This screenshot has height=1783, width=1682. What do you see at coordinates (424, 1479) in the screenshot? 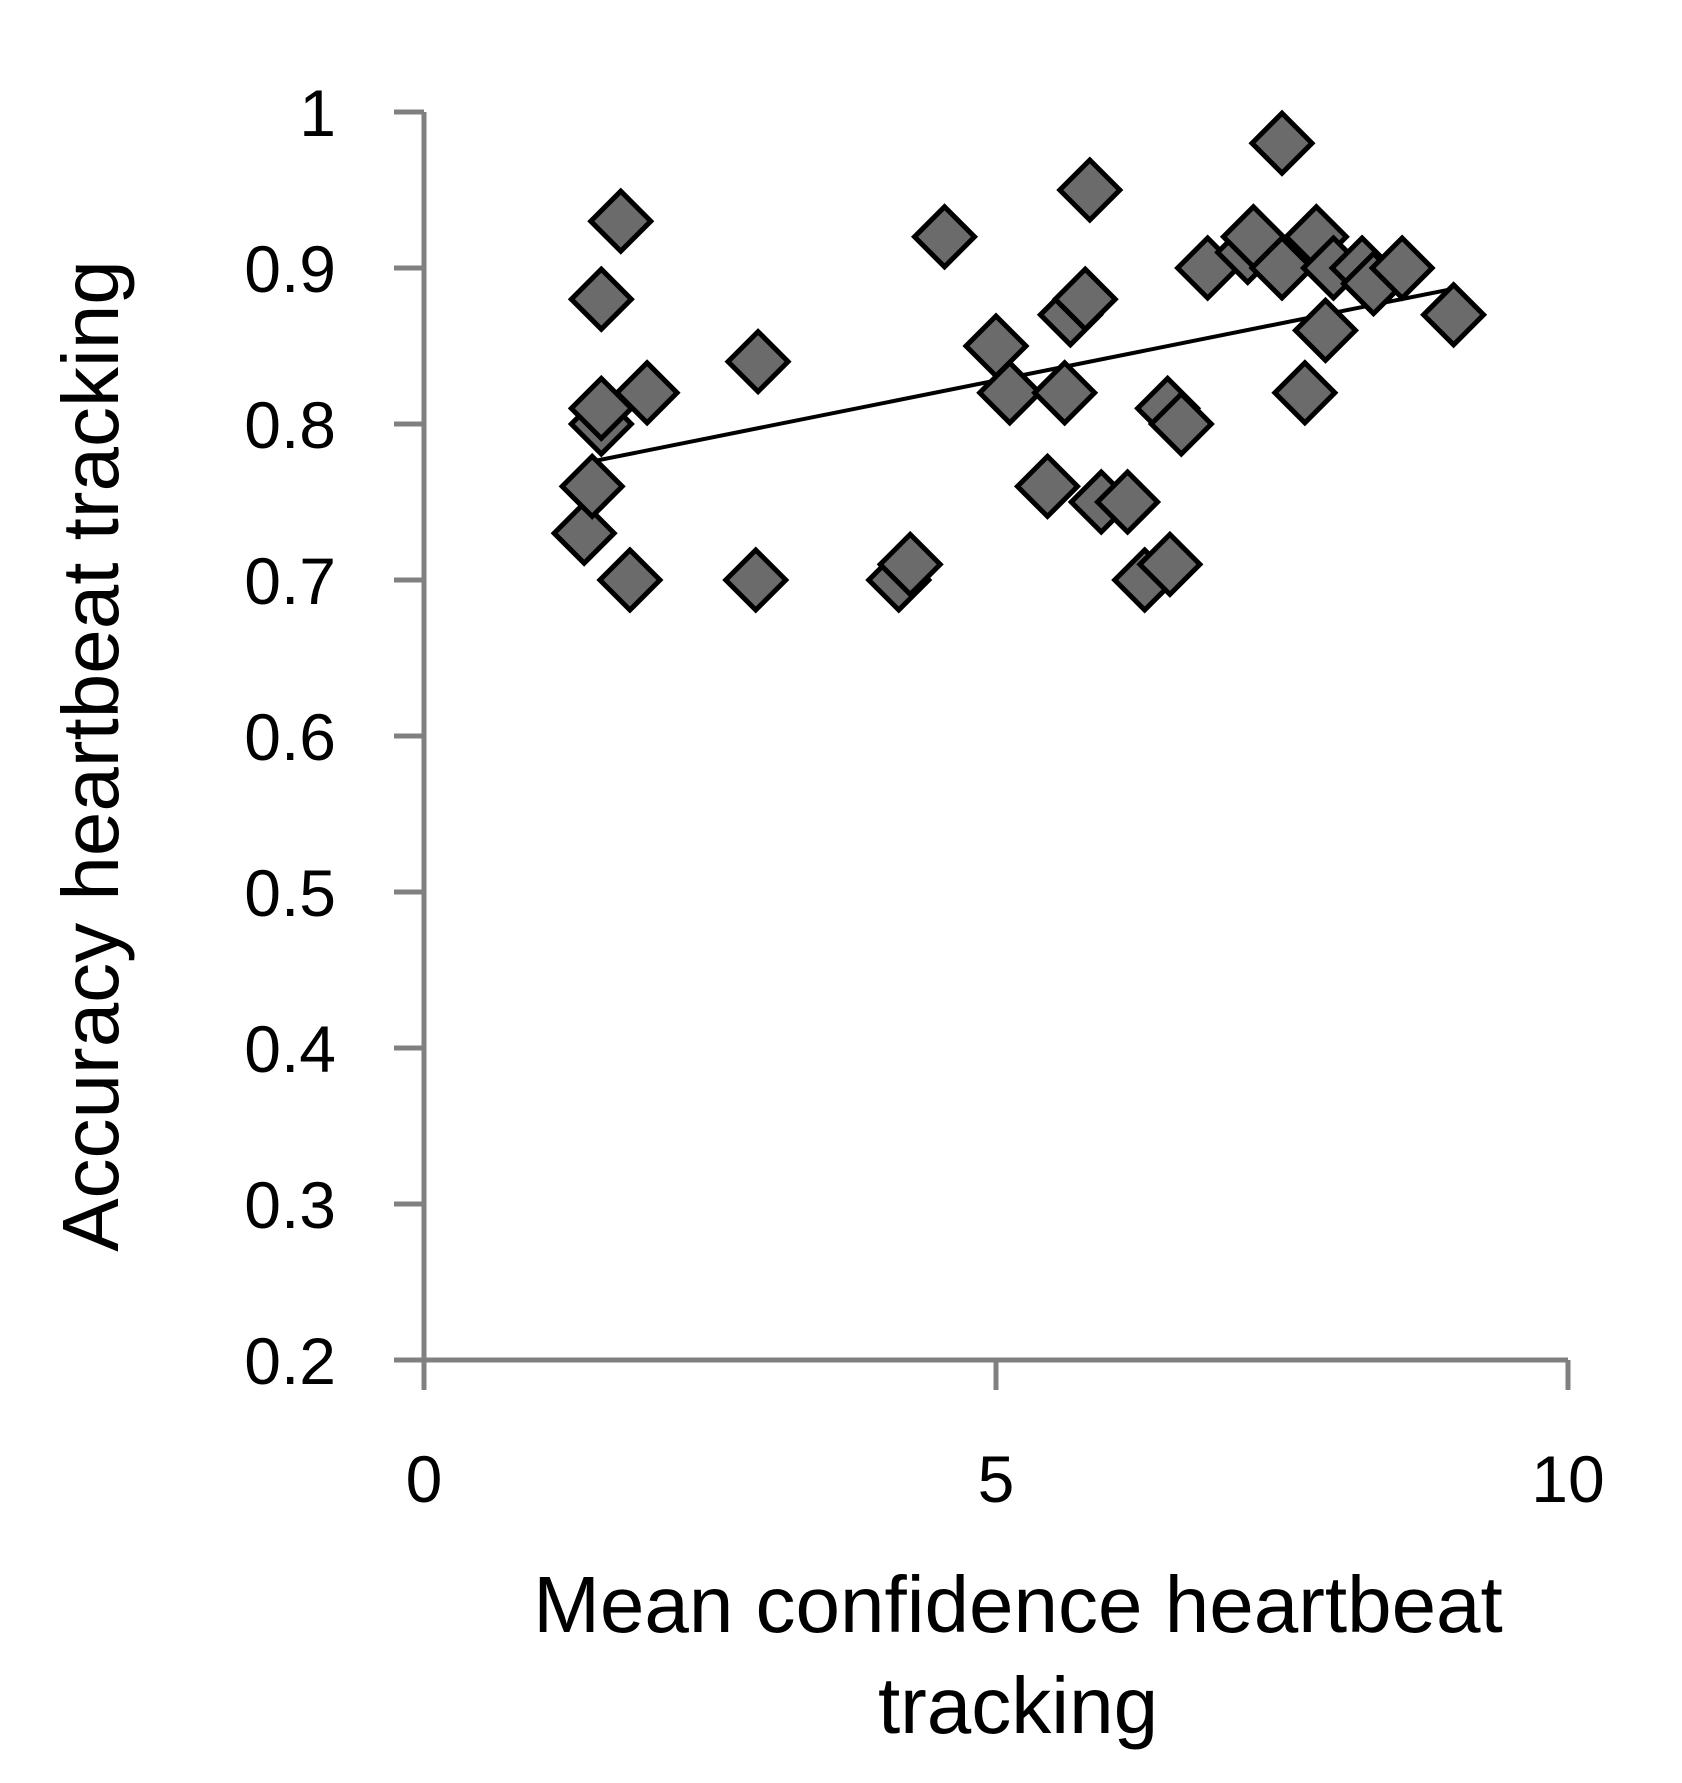
I see `x-tick-label: 0` at bounding box center [424, 1479].